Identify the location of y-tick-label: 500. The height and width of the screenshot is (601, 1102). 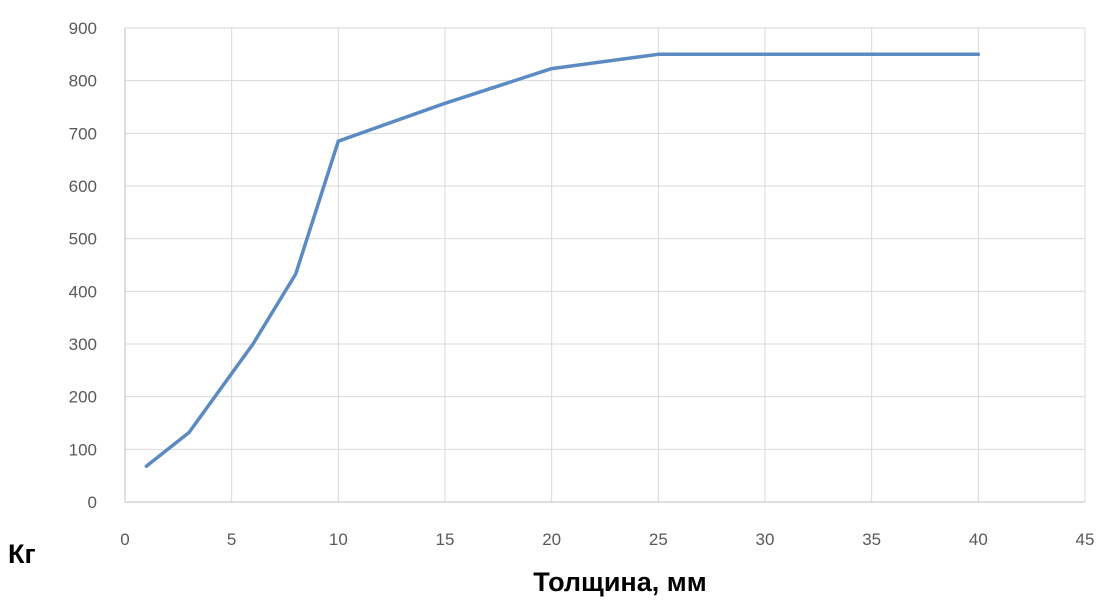
(83, 239).